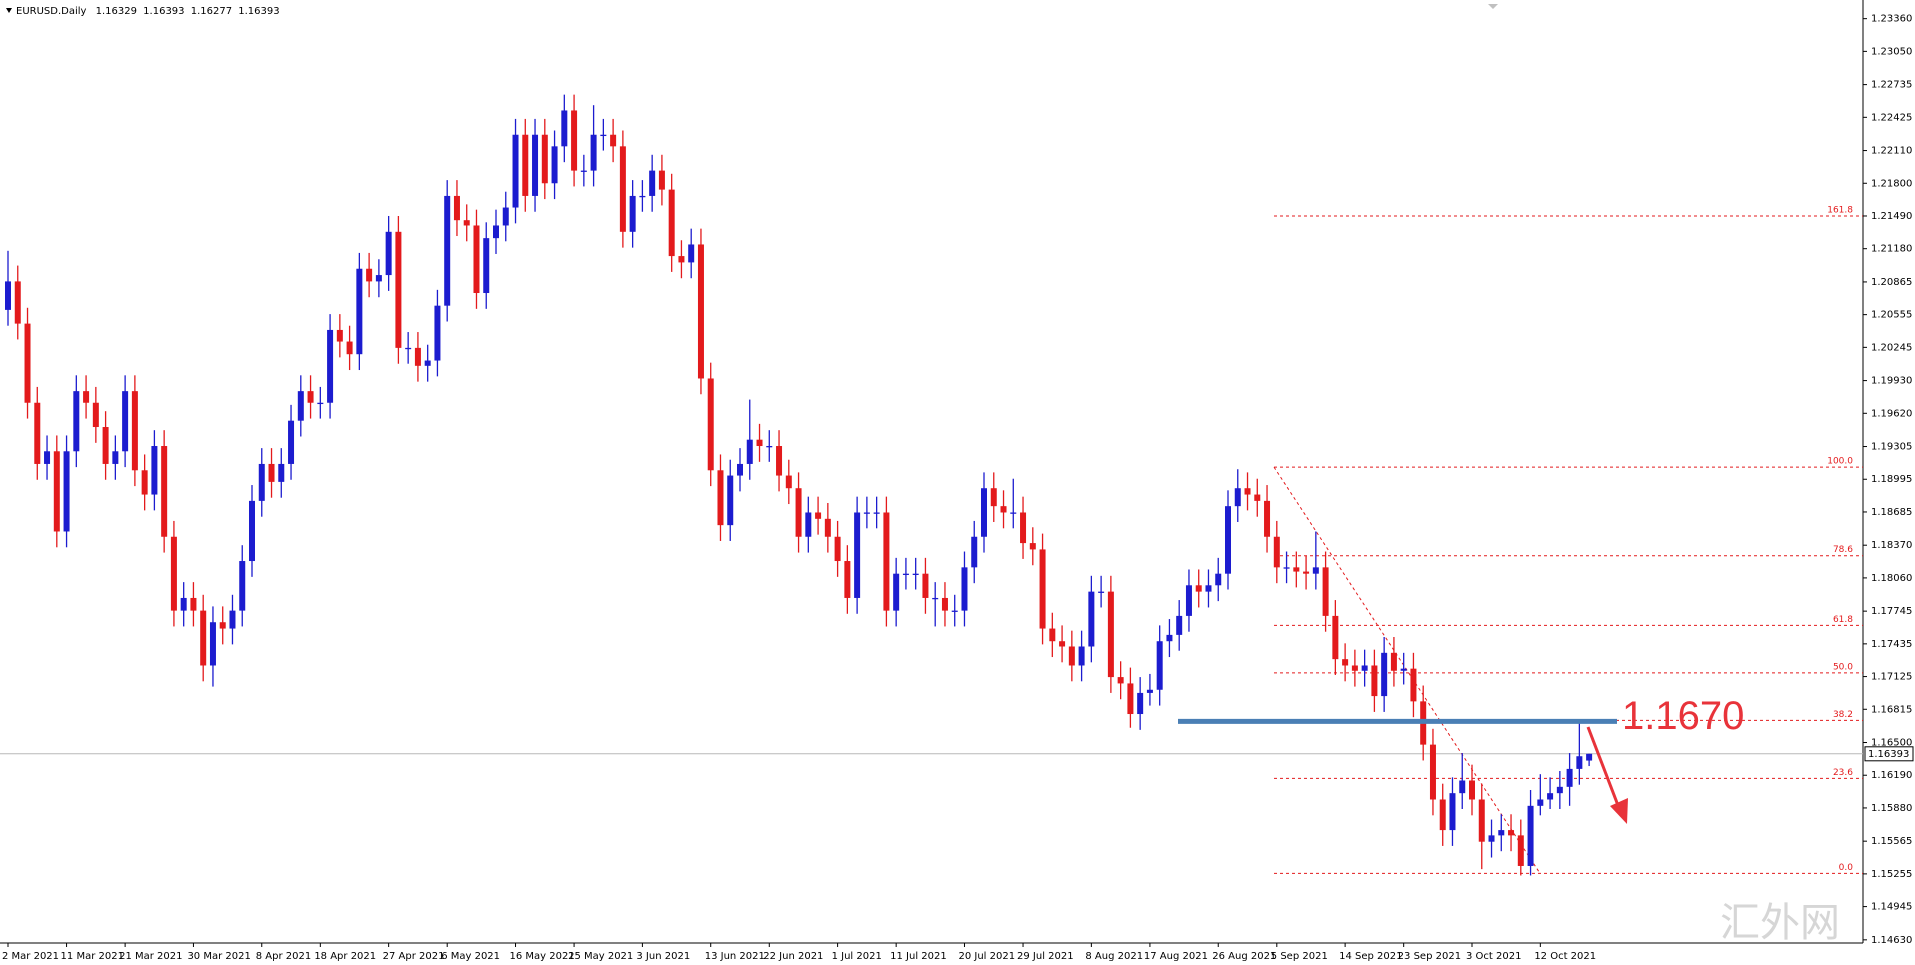 This screenshot has width=1915, height=965. I want to click on x-tick-label: 26 Aug 2021, so click(1244, 956).